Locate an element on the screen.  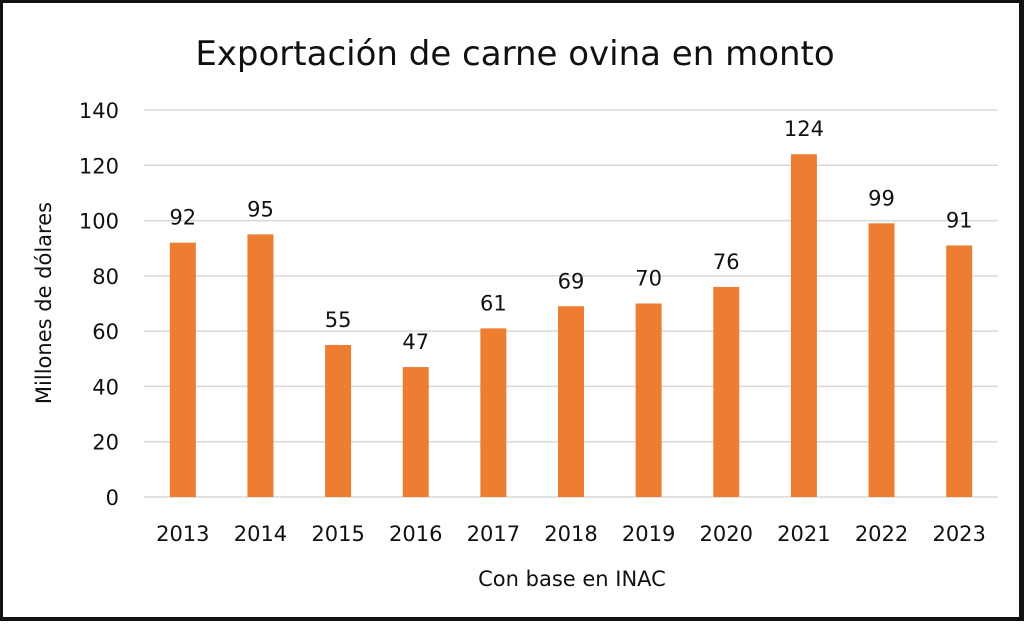
chart-title: Exportación de carne ovina en monto is located at coordinates (514, 54).